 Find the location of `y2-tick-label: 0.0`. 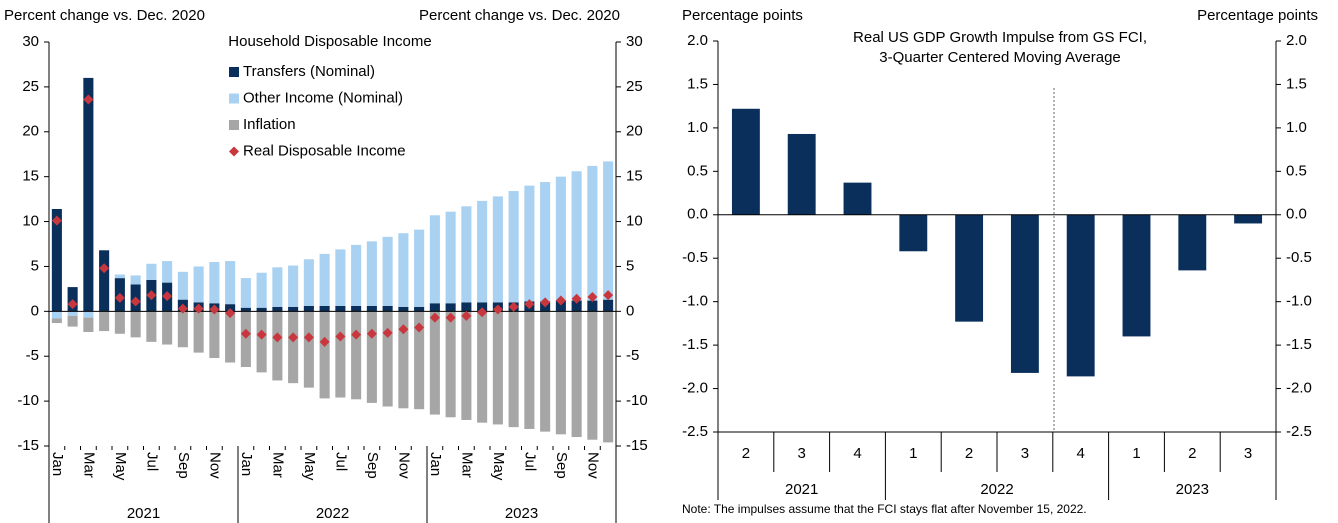

y2-tick-label: 0.0 is located at coordinates (1296, 214).